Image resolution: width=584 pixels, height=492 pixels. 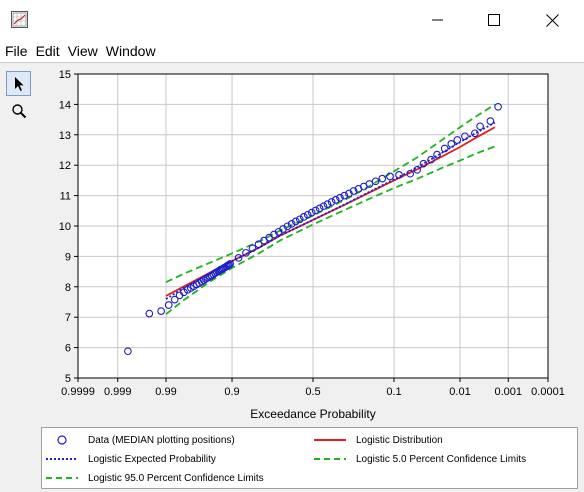 I want to click on menu-view: View, so click(x=82, y=51).